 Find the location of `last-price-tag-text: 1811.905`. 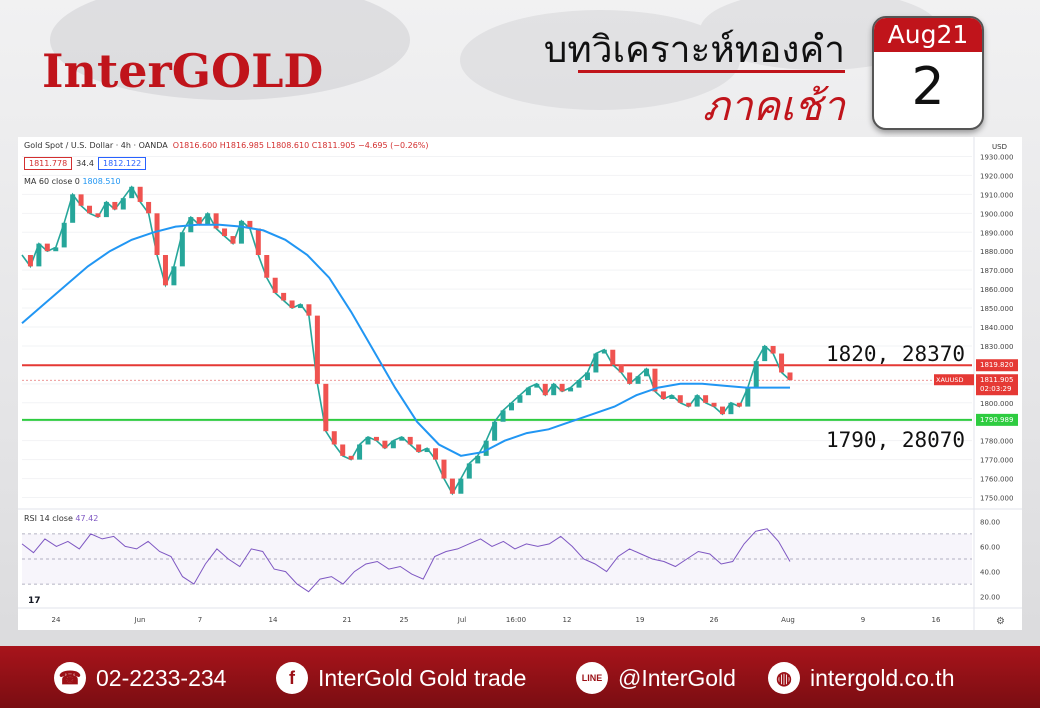

last-price-tag-text: 1811.905 is located at coordinates (996, 380).